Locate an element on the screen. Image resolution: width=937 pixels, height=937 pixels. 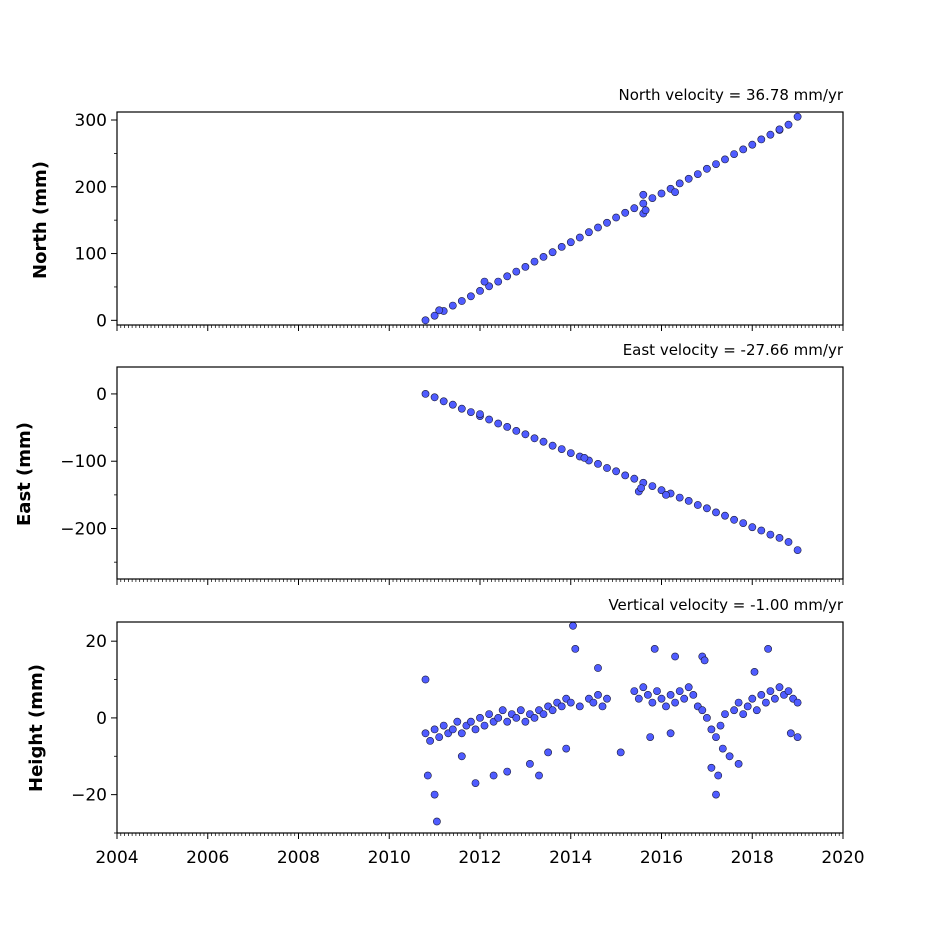
east-y-tick-label: 0 is located at coordinates (101, 395).